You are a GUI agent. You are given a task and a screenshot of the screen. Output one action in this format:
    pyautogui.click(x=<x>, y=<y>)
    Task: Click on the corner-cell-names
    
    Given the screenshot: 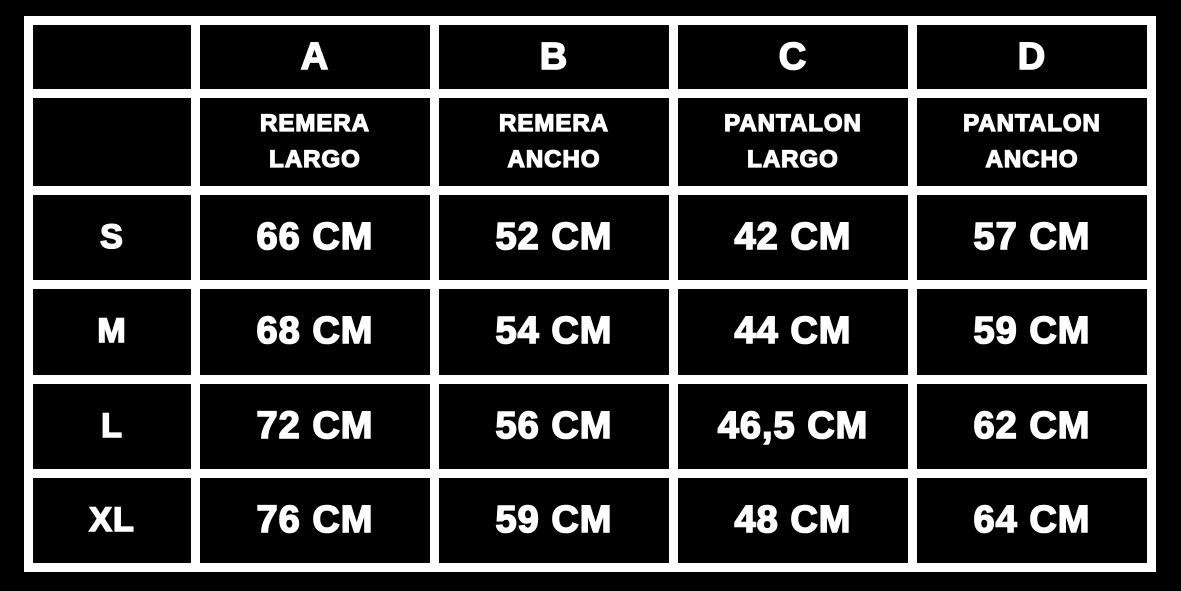 What is the action you would take?
    pyautogui.click(x=112, y=142)
    